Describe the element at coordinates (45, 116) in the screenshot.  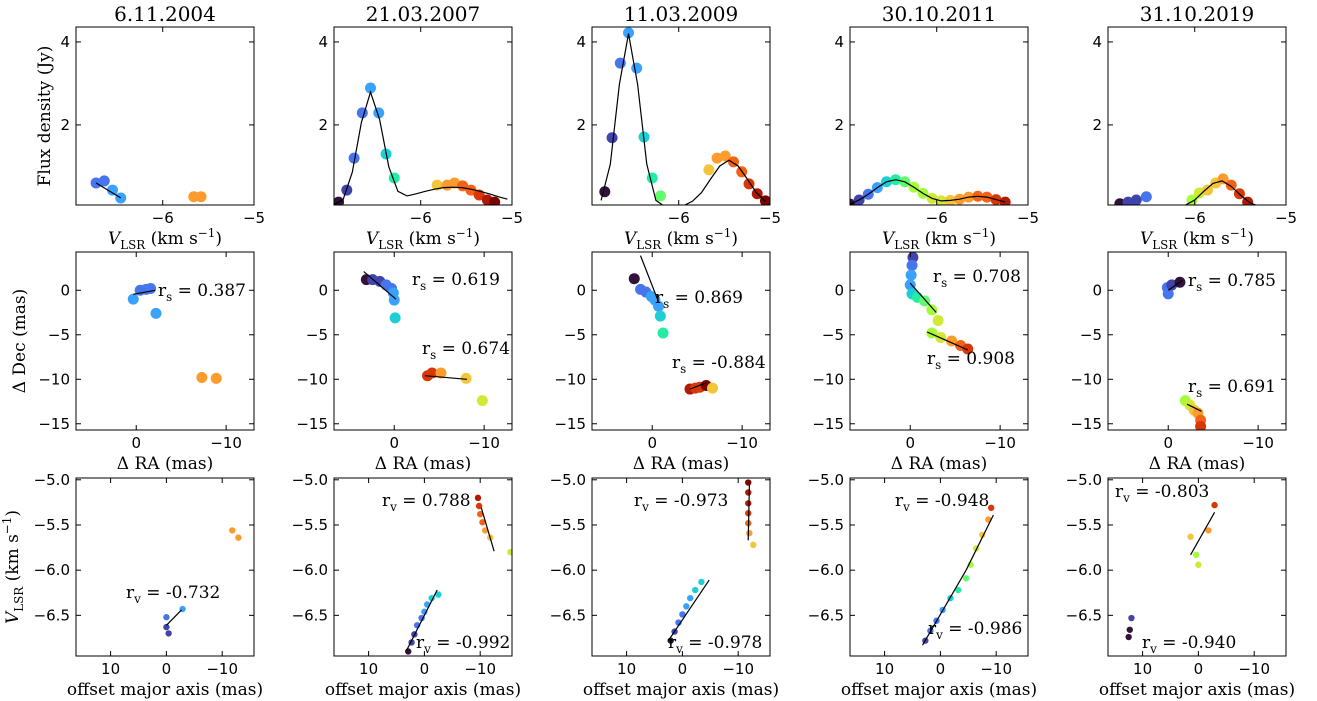
I see `y-axis-label: Flux density (Jy)` at that location.